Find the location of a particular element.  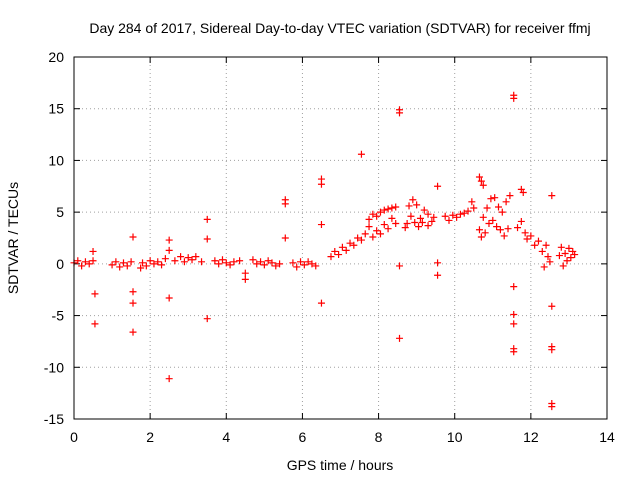

y-tick-label: 0 is located at coordinates (60, 264).